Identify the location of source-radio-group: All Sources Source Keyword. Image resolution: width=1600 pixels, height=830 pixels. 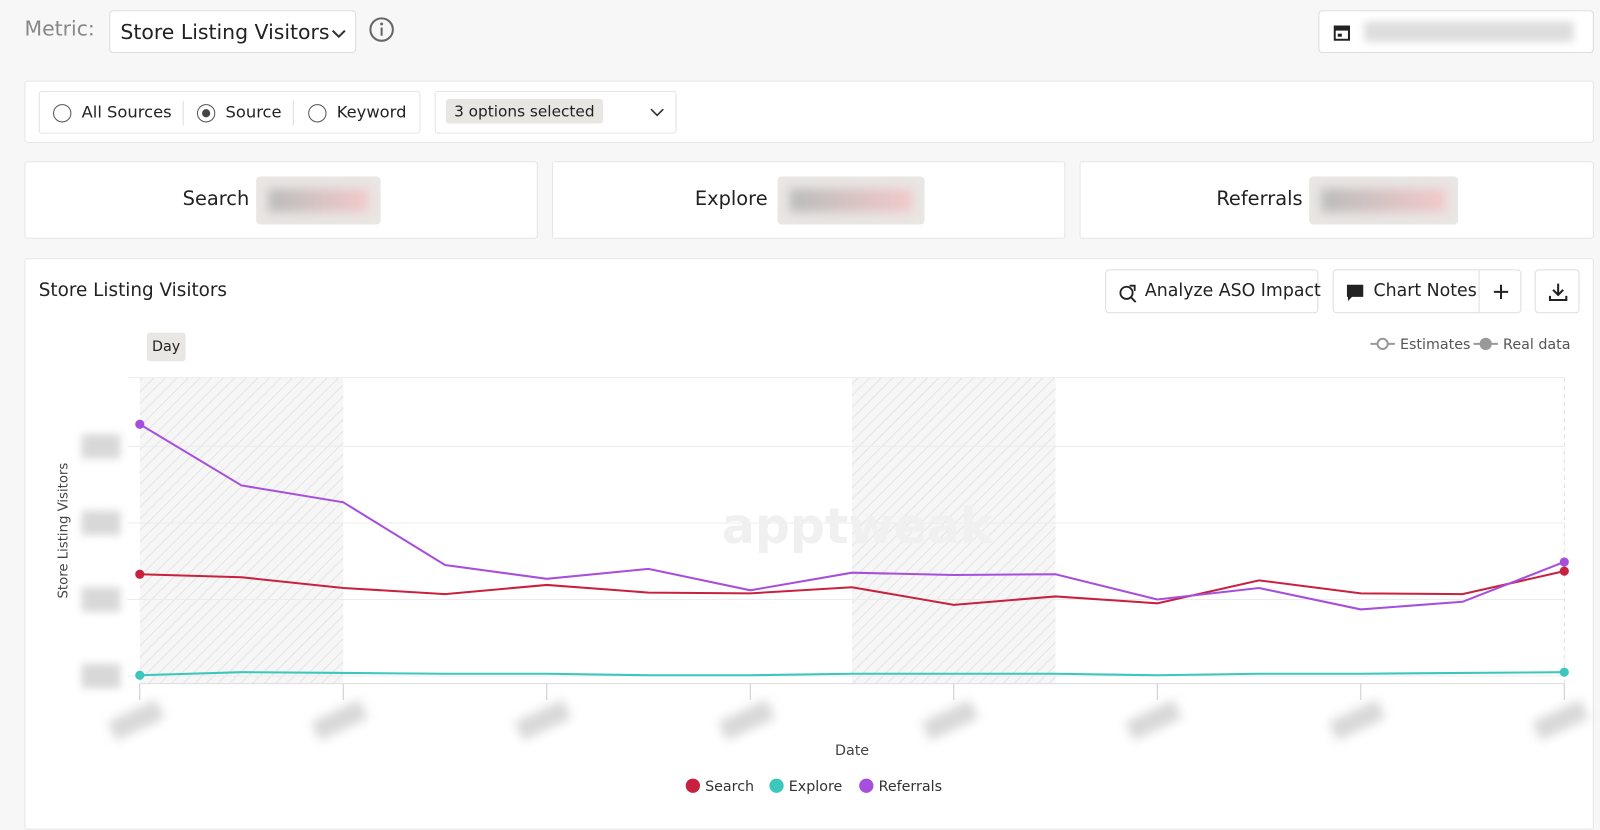
(229, 112).